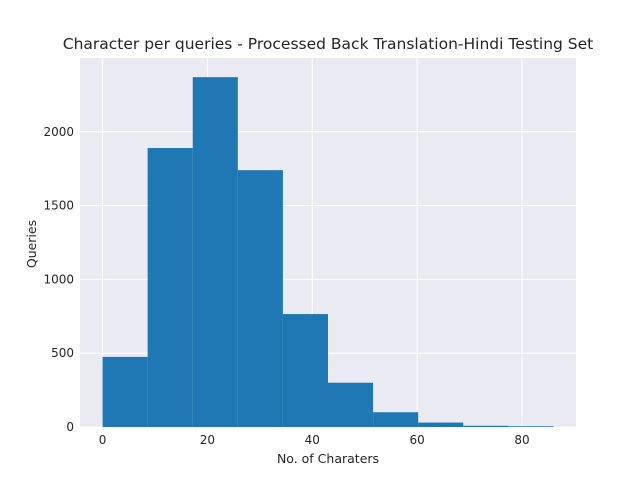  Describe the element at coordinates (31, 244) in the screenshot. I see `y-axis-label: Queries` at that location.